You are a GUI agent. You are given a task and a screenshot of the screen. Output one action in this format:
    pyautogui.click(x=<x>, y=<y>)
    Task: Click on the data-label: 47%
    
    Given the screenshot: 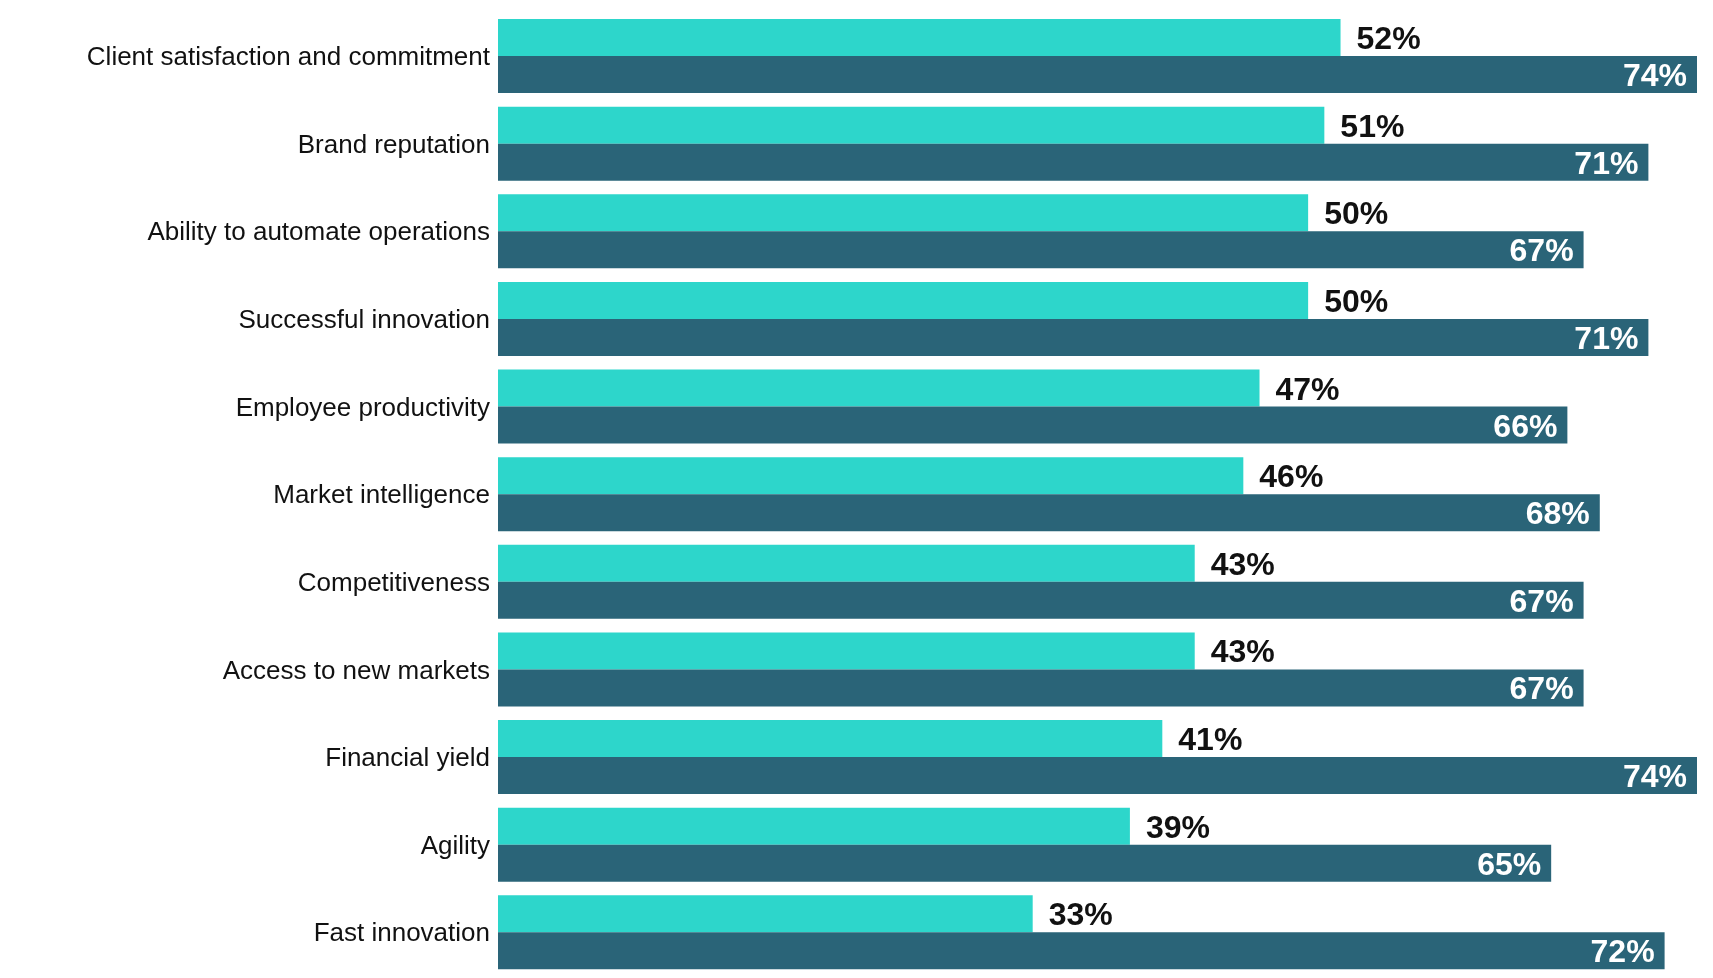 What is the action you would take?
    pyautogui.click(x=1307, y=388)
    